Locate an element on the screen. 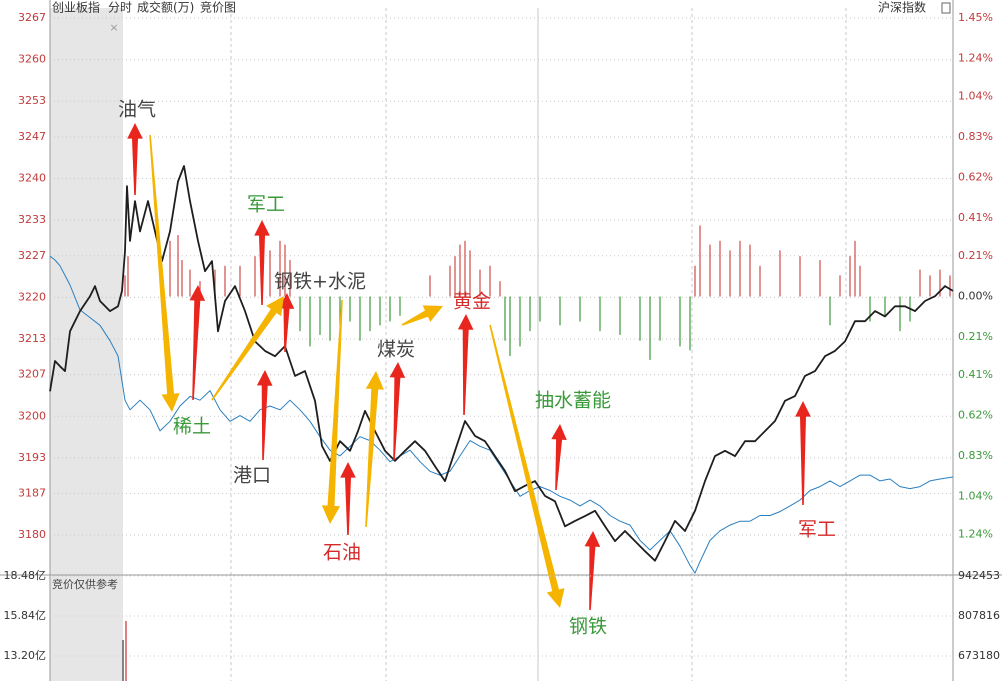 This screenshot has height=681, width=1002. auction-area is located at coordinates (86, 344).